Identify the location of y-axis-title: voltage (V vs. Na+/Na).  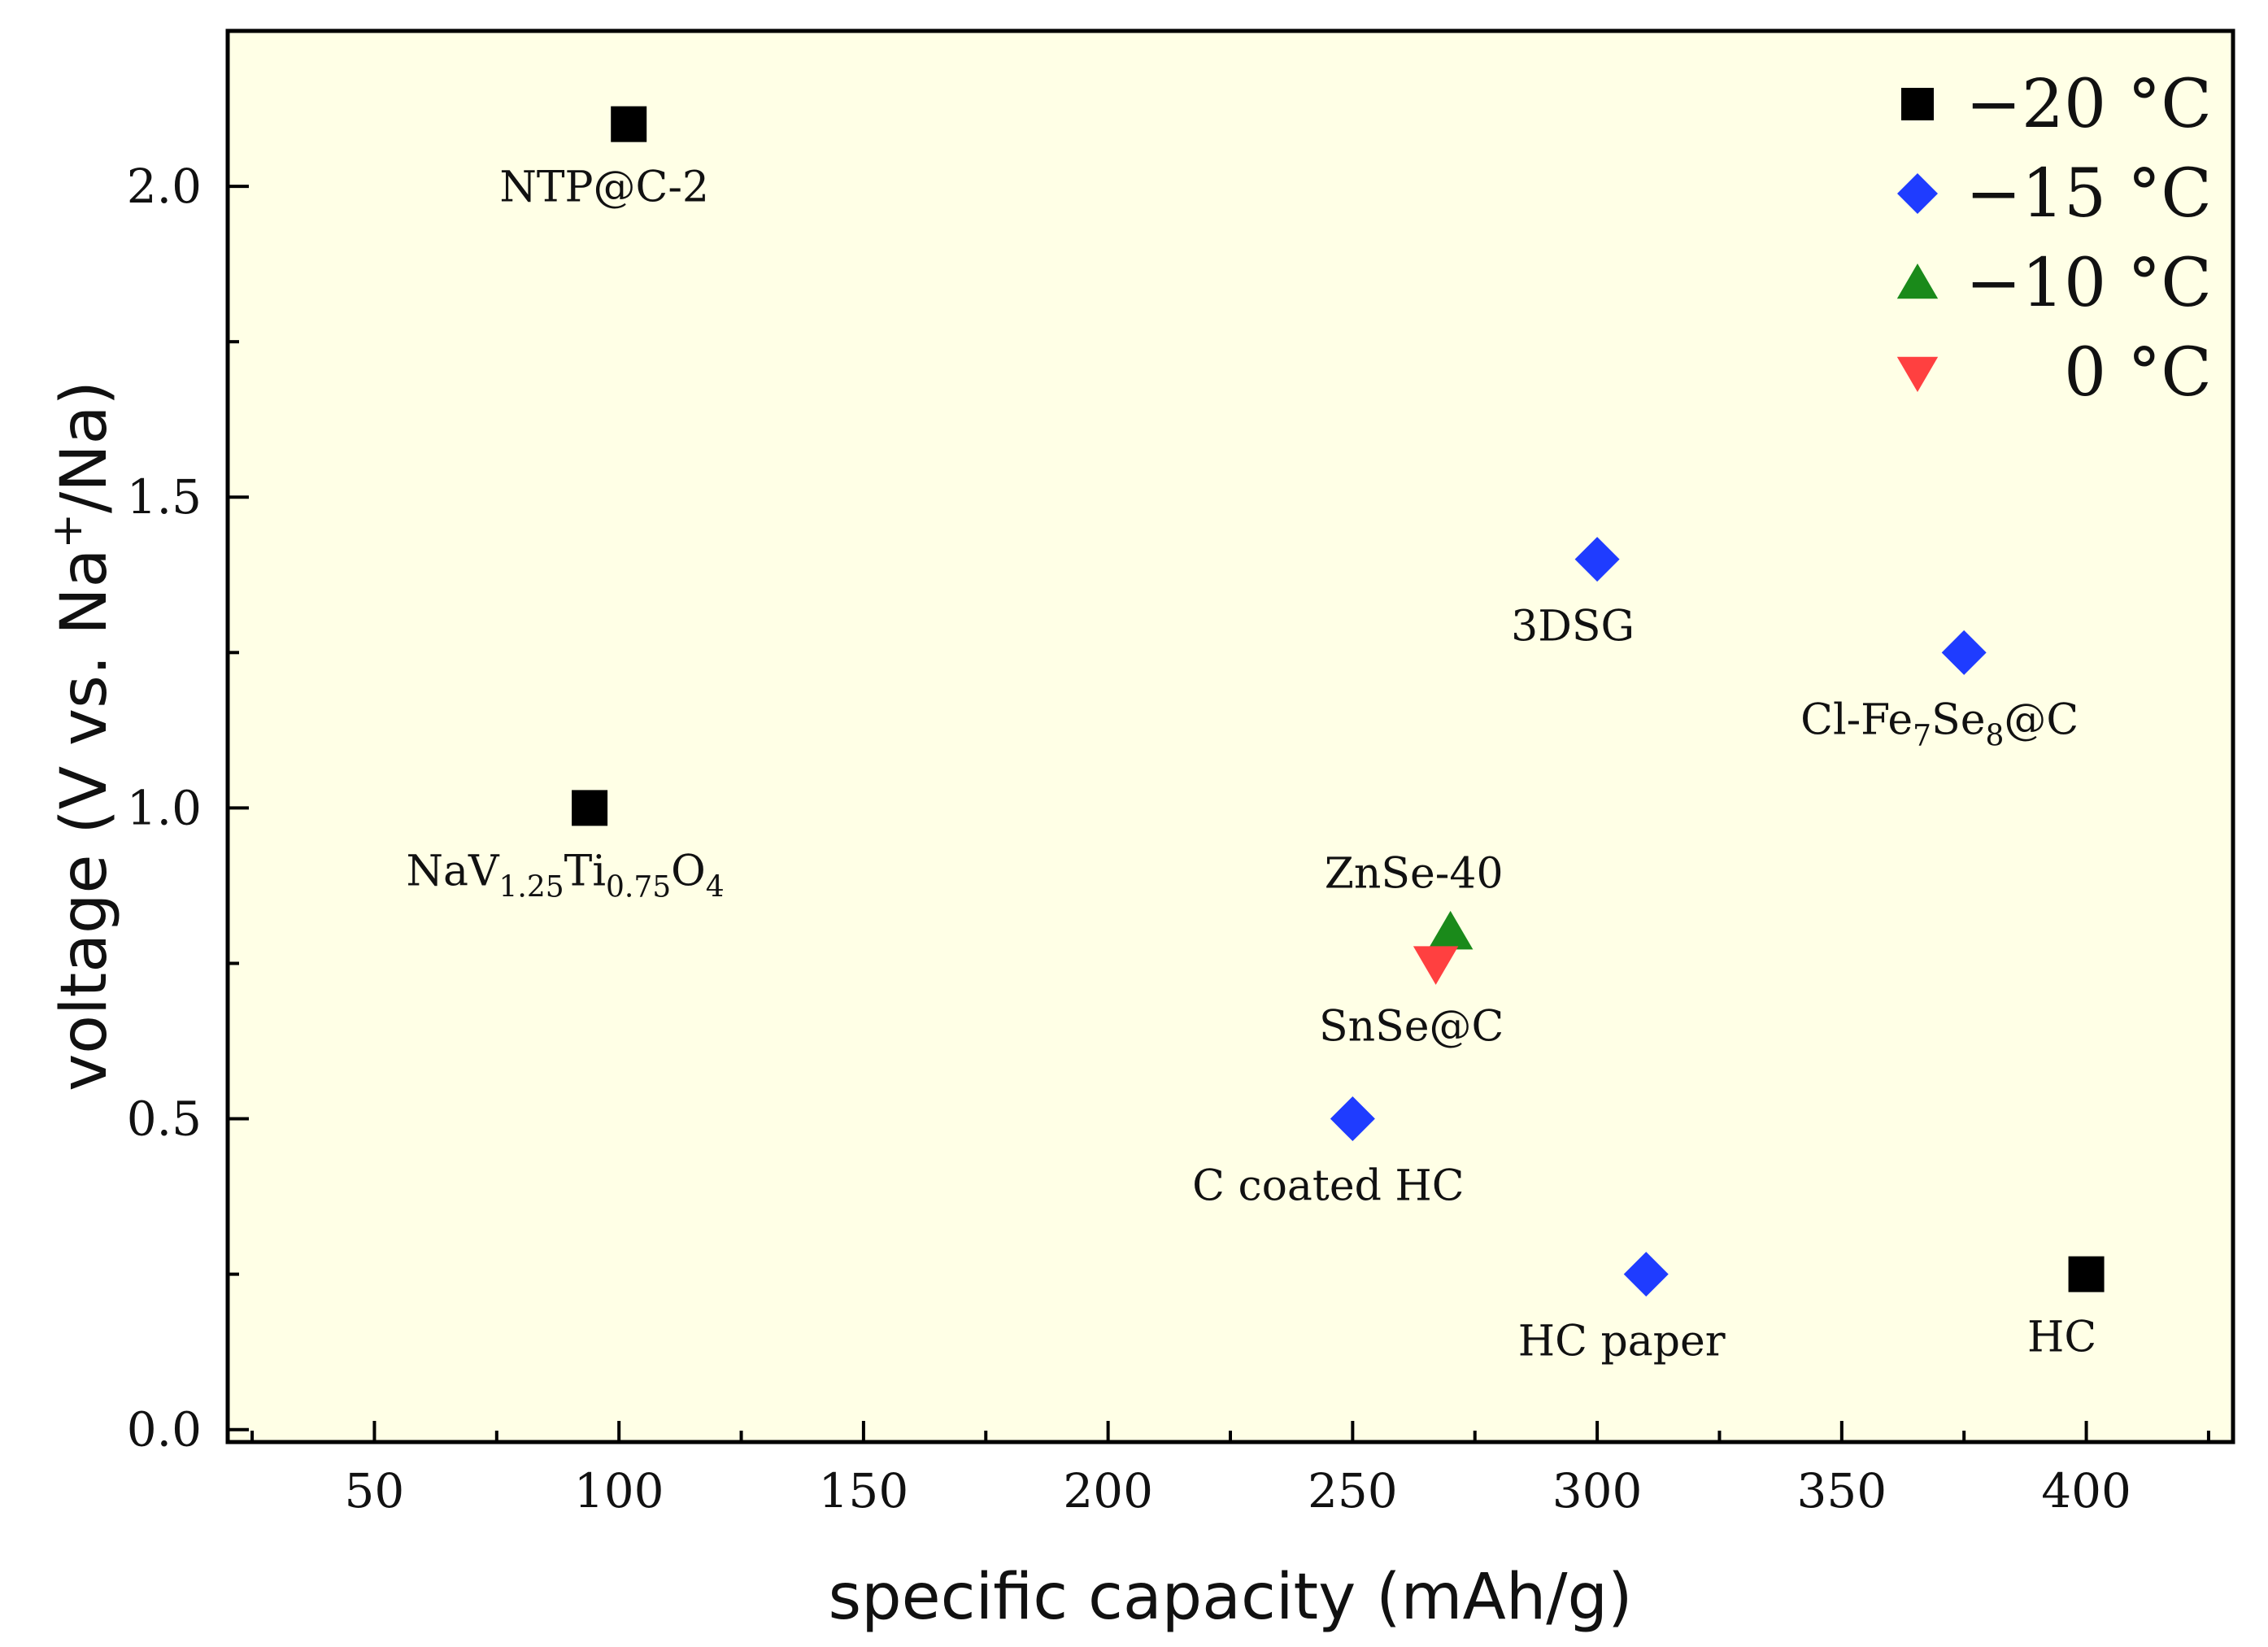
(82, 736).